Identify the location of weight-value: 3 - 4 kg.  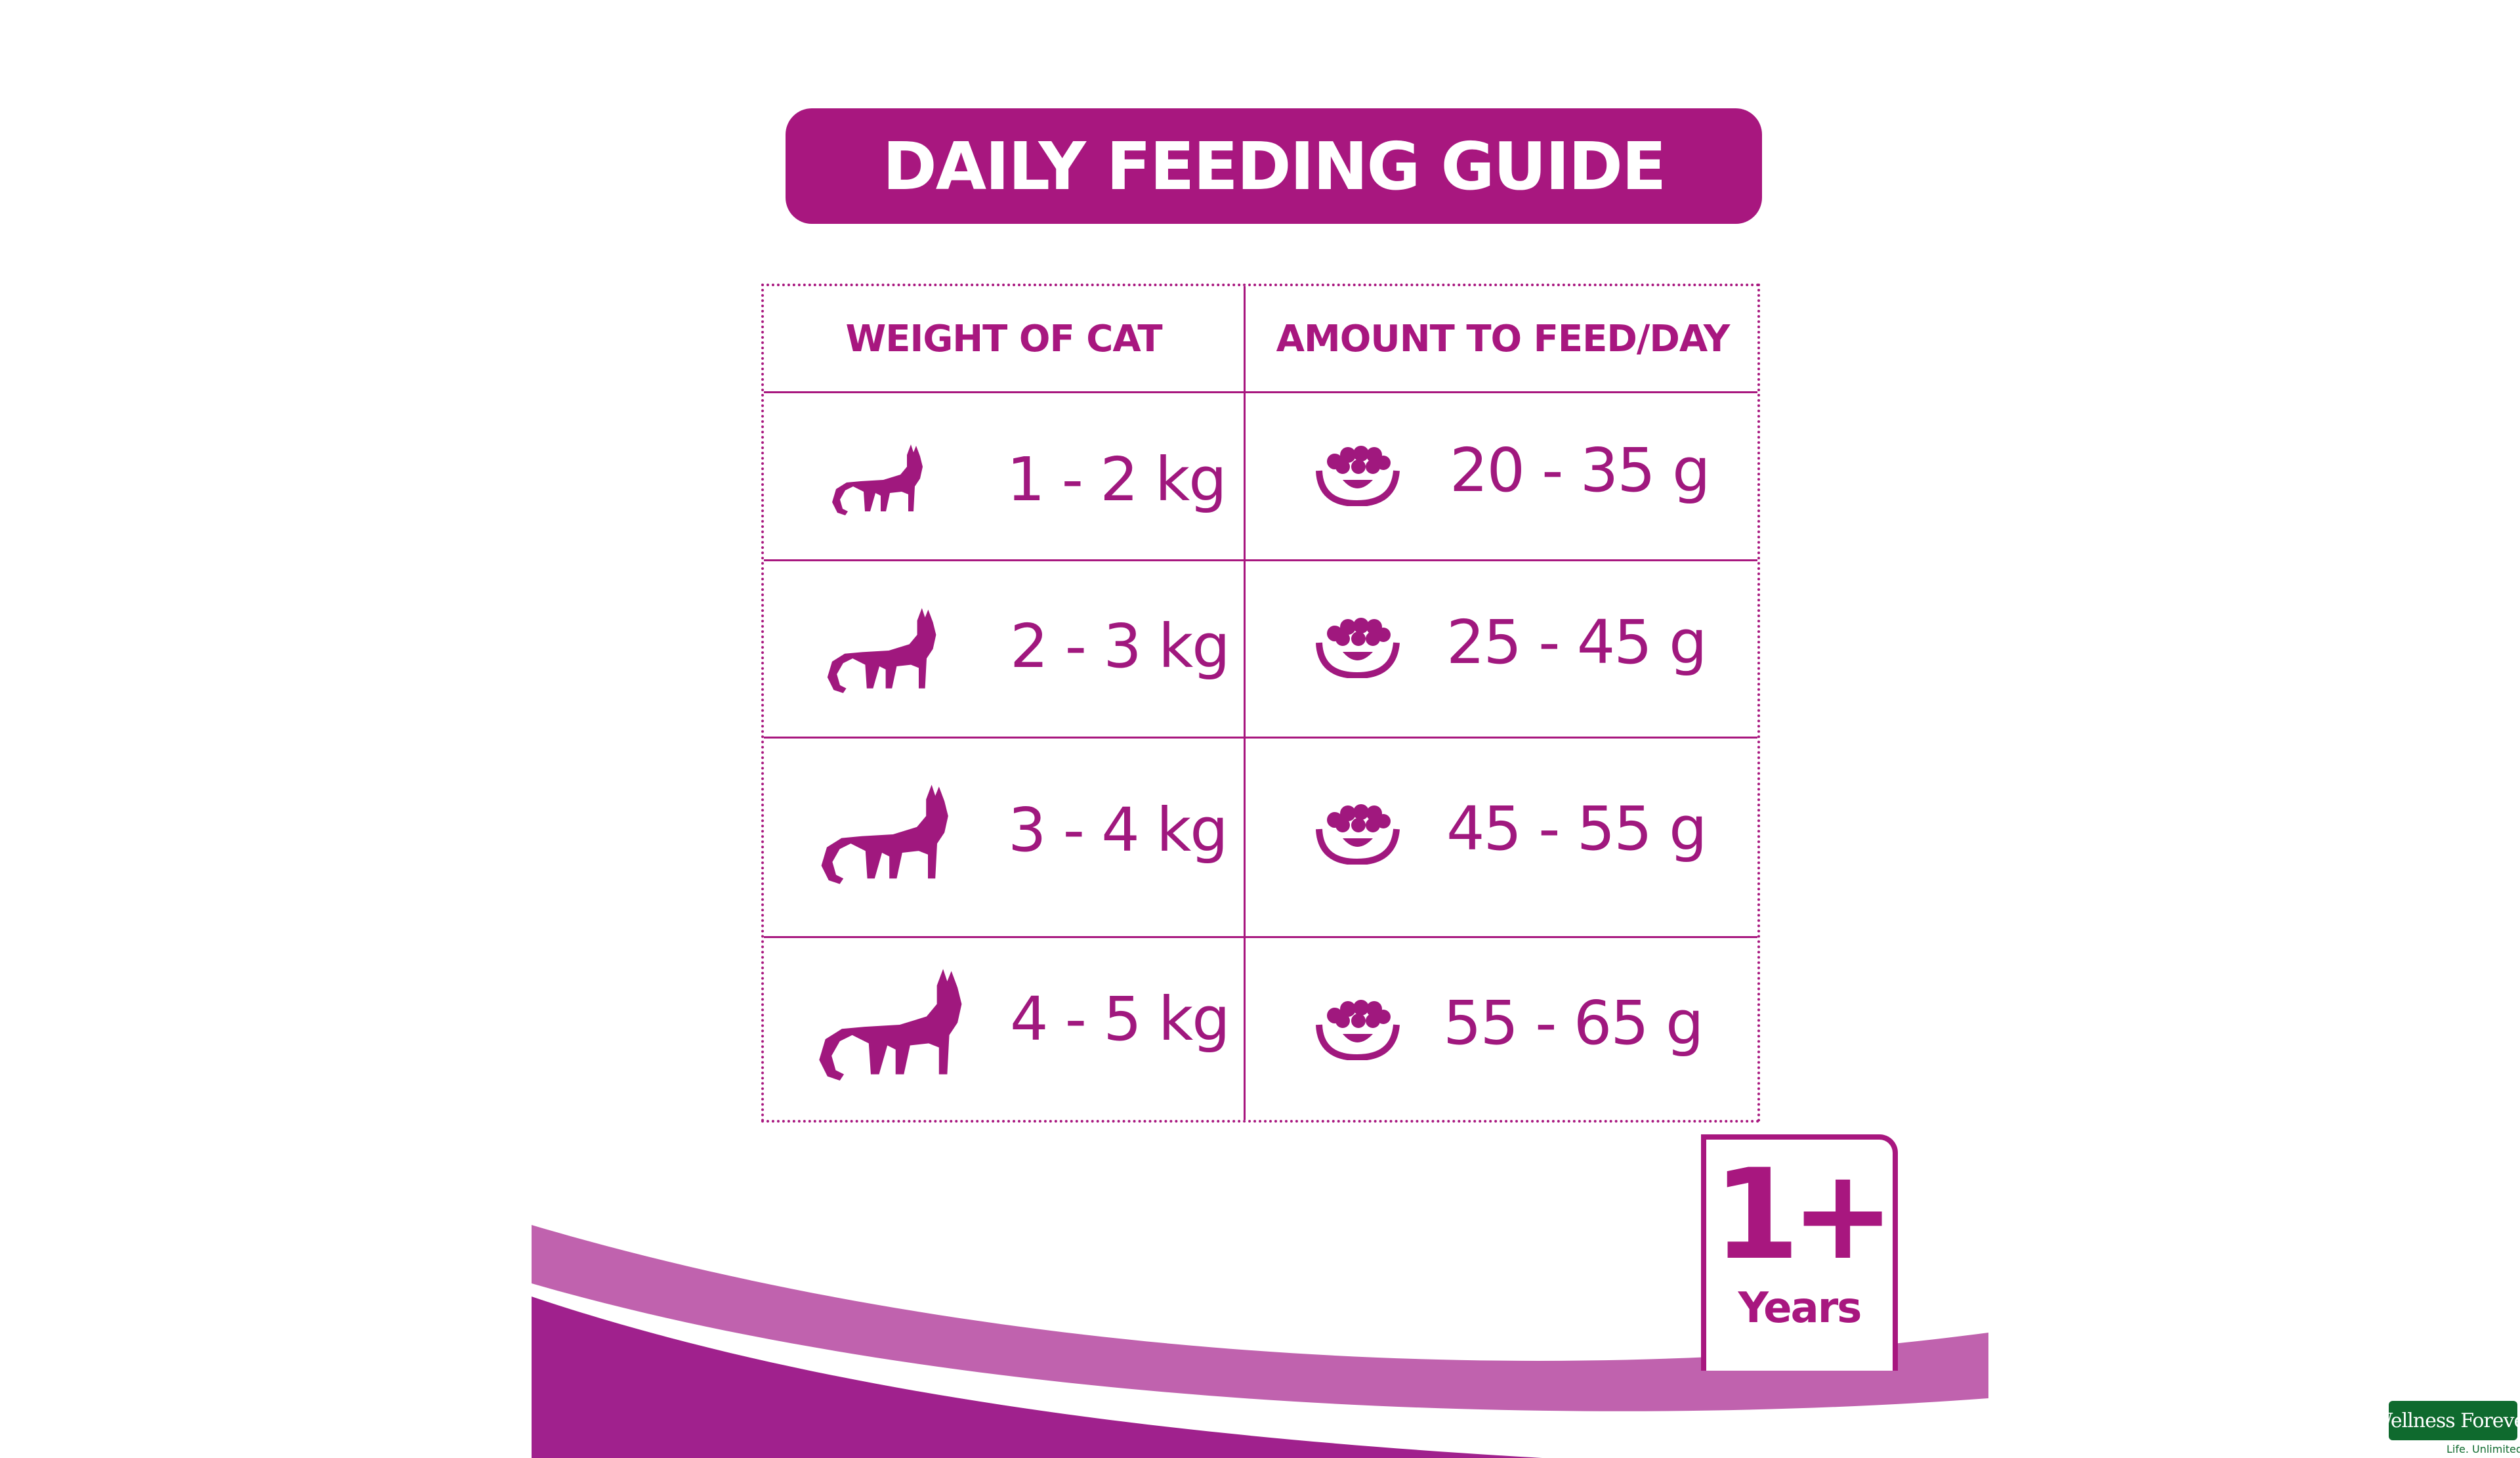
(1118, 830).